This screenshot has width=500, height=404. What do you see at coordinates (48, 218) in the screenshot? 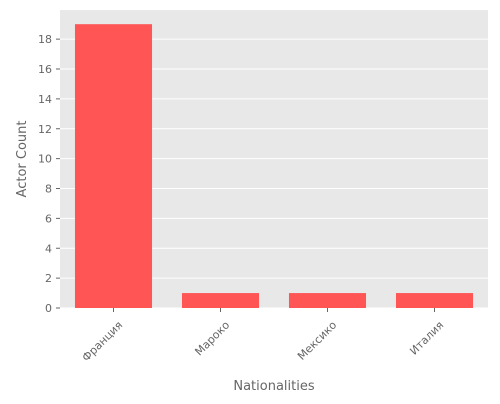
I see `y-tick-label: 6` at bounding box center [48, 218].